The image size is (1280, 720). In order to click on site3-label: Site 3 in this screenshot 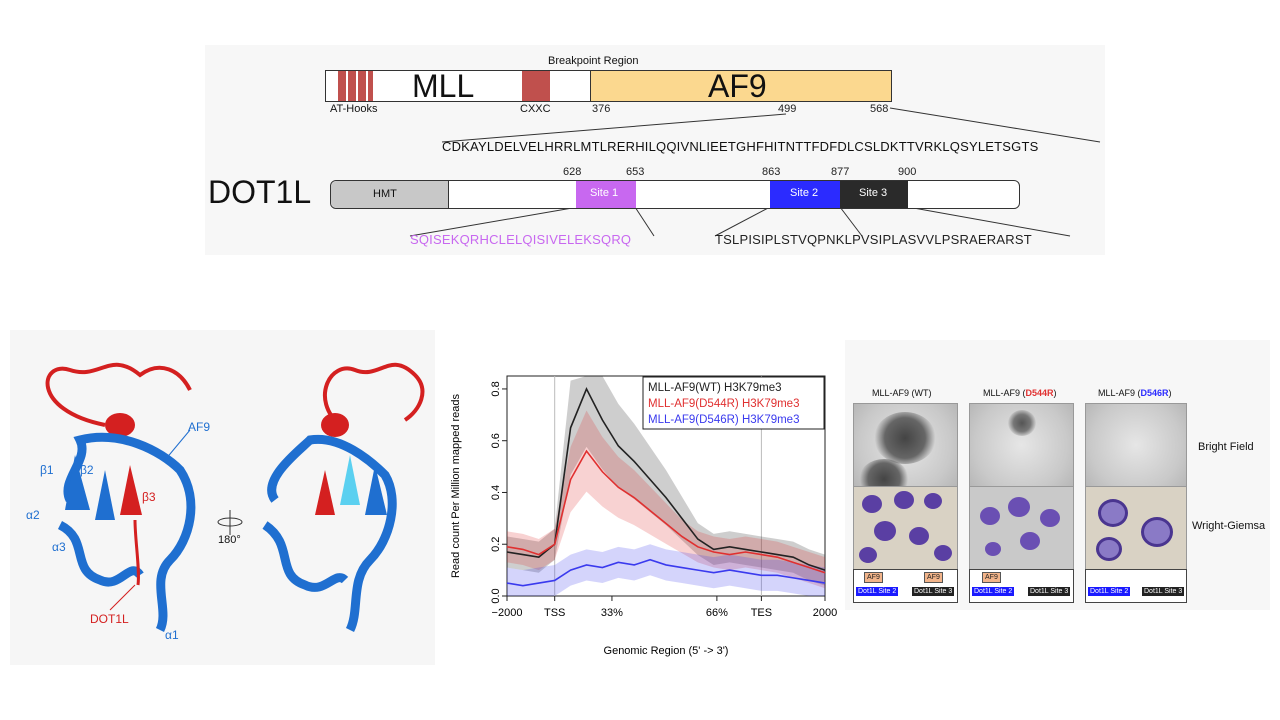, I will do `click(873, 193)`.